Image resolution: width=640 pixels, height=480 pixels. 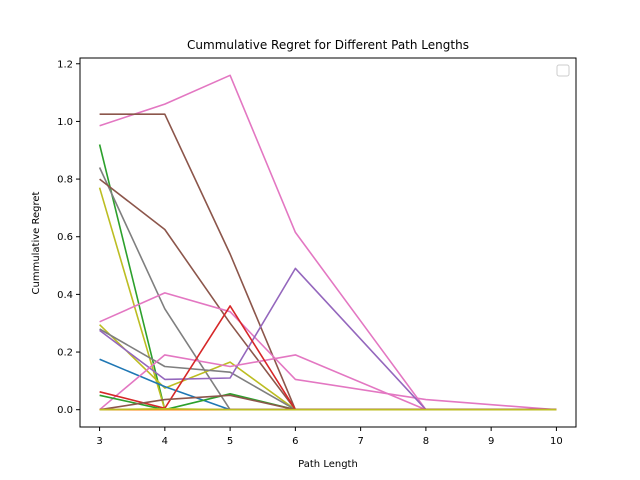 I want to click on y-axis-label: Cummulative Regret, so click(x=36, y=242).